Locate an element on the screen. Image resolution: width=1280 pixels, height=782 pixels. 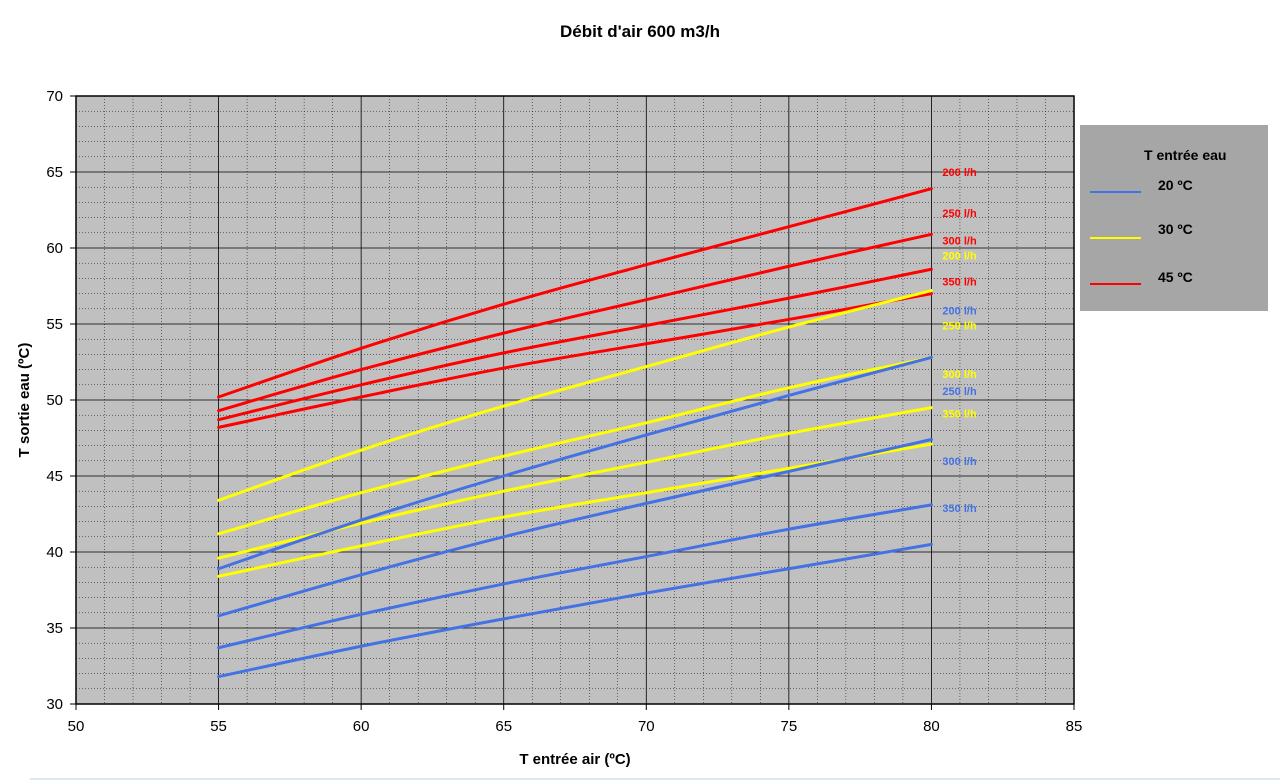
legend-item-label: 30 ºC is located at coordinates (1175, 229).